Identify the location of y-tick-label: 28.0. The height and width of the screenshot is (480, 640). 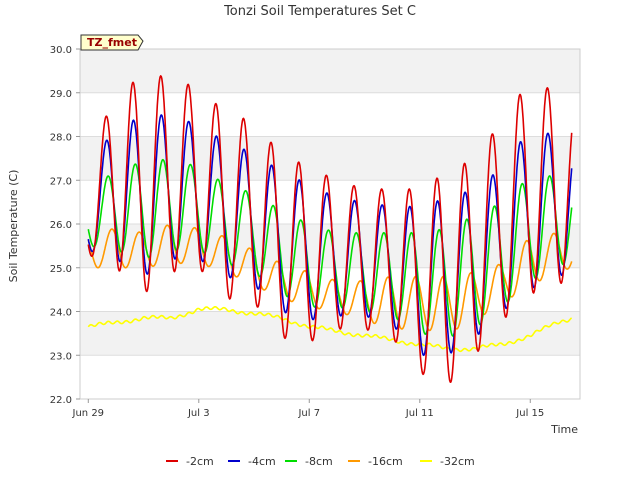
(61, 138).